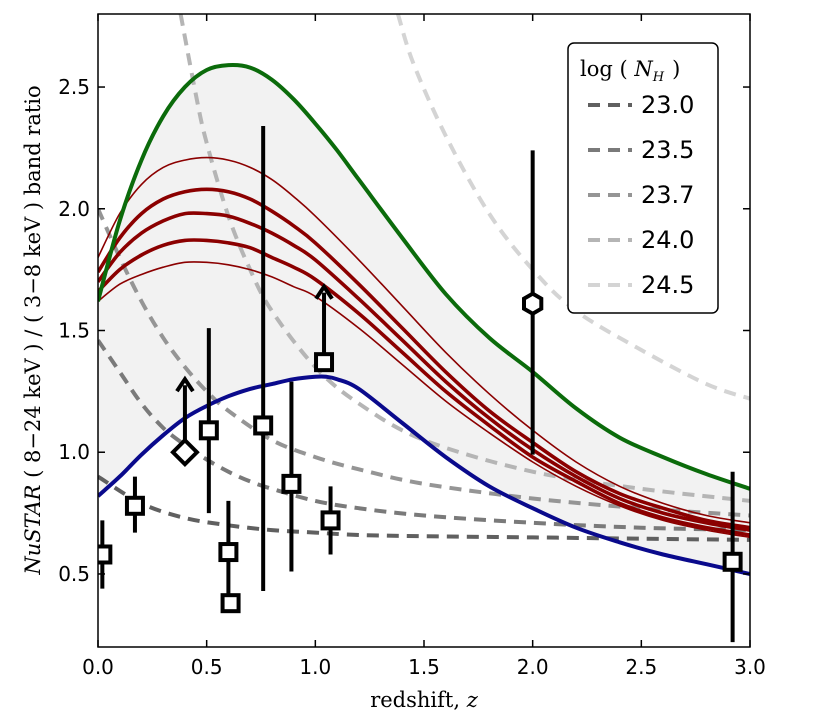  I want to click on x-tick: 1.5, so click(424, 346).